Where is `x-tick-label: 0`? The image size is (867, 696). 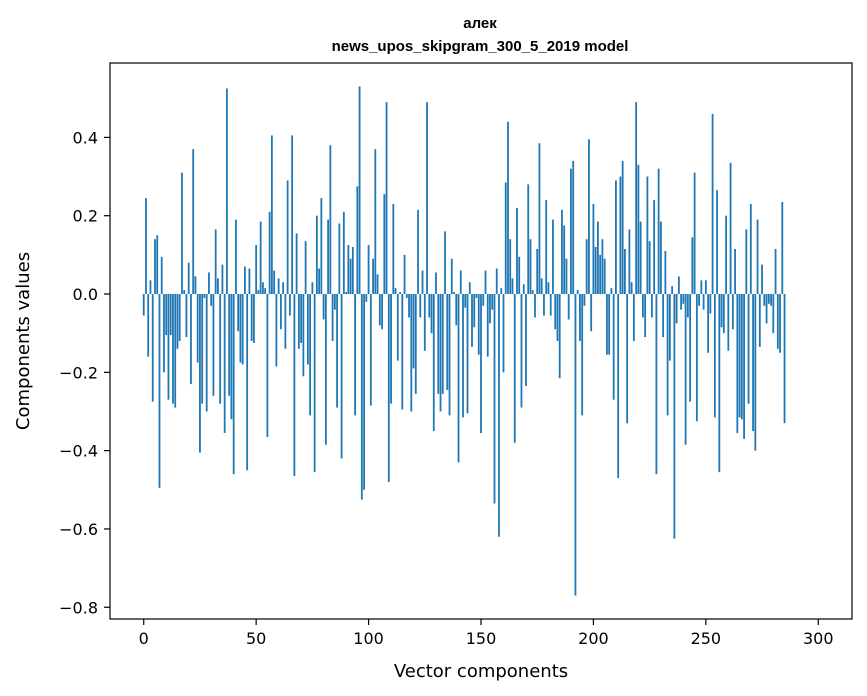
x-tick-label: 0 is located at coordinates (144, 638).